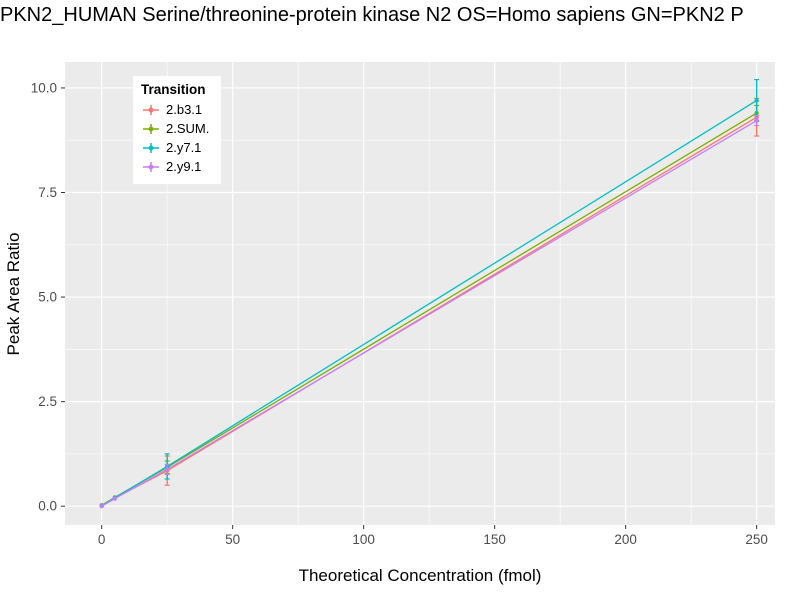  What do you see at coordinates (420, 575) in the screenshot?
I see `x-axis-label: Theoretical Concentration (fmol)` at bounding box center [420, 575].